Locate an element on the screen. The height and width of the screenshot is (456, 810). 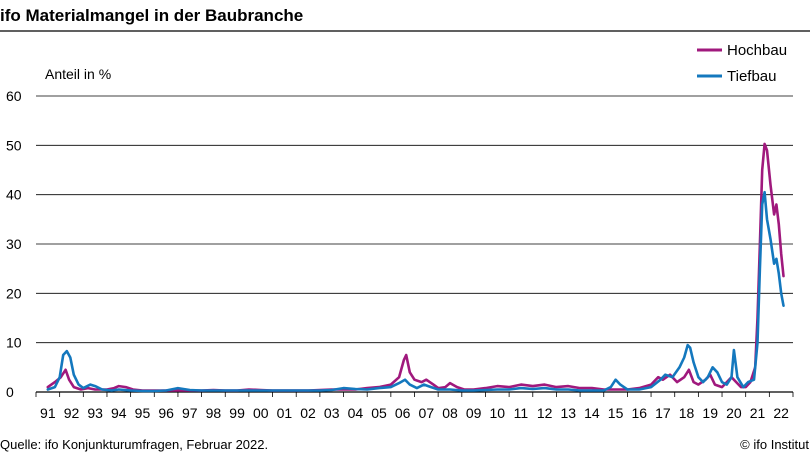
x-tick-label-22: 22 is located at coordinates (781, 413).